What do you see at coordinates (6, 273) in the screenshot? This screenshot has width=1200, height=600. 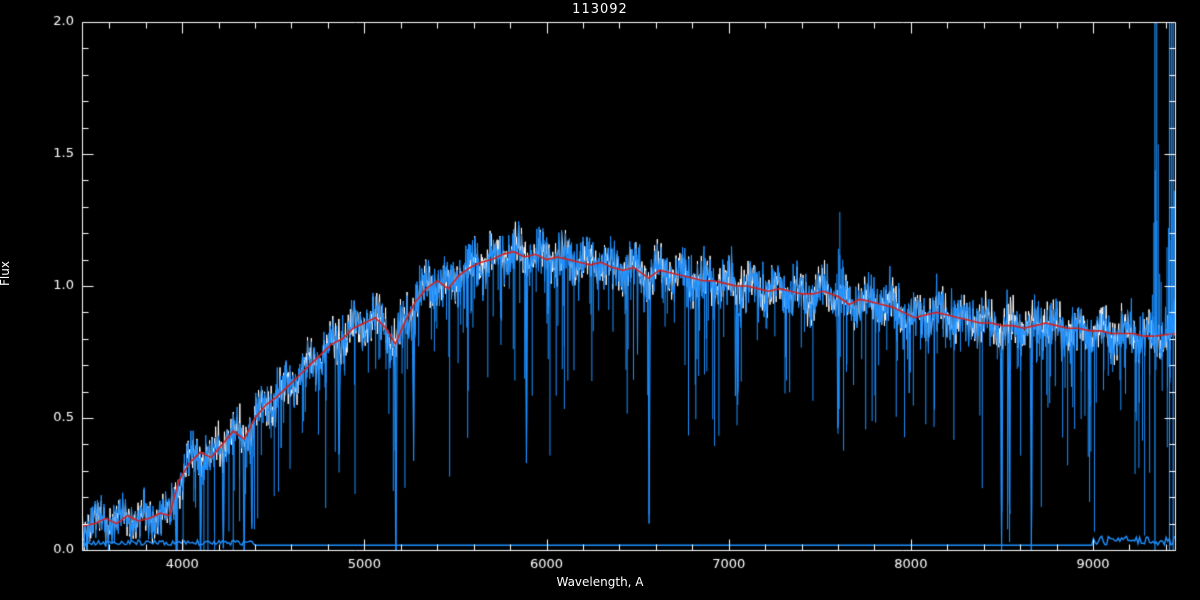 I see `y-axis-label: Flux` at bounding box center [6, 273].